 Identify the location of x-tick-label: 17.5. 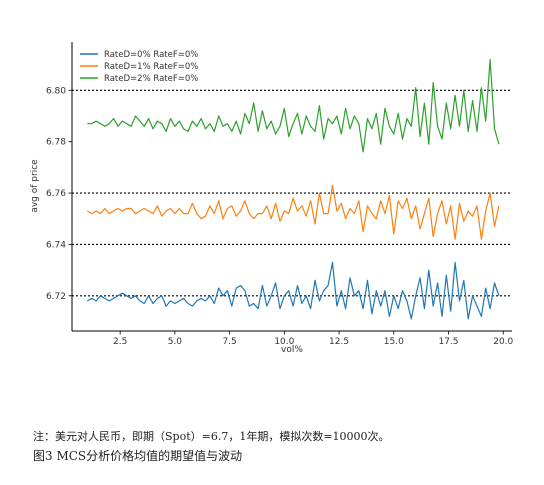
(448, 342).